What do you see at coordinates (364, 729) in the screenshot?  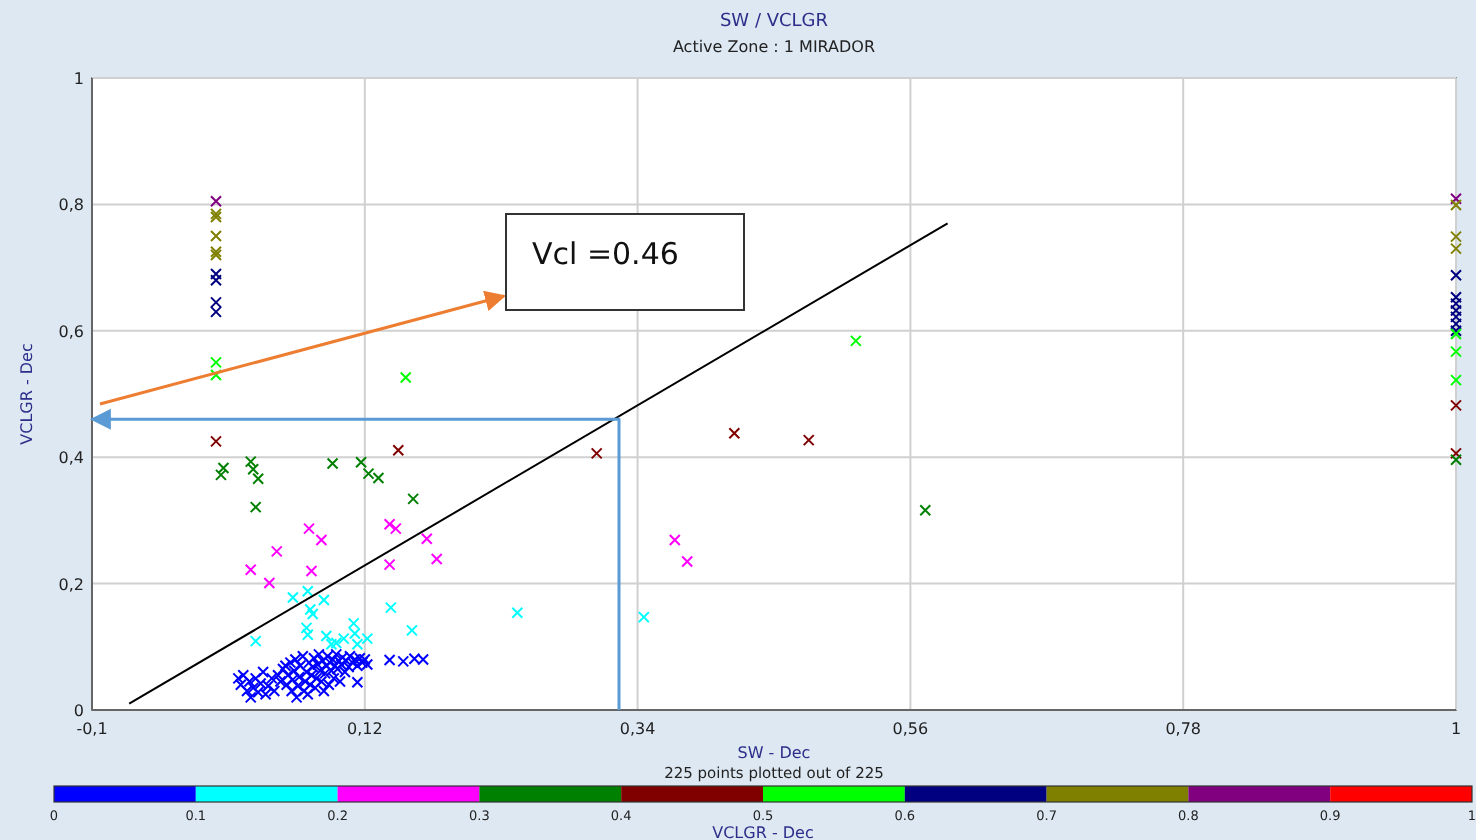 I see `x-tick-label: 0,12` at bounding box center [364, 729].